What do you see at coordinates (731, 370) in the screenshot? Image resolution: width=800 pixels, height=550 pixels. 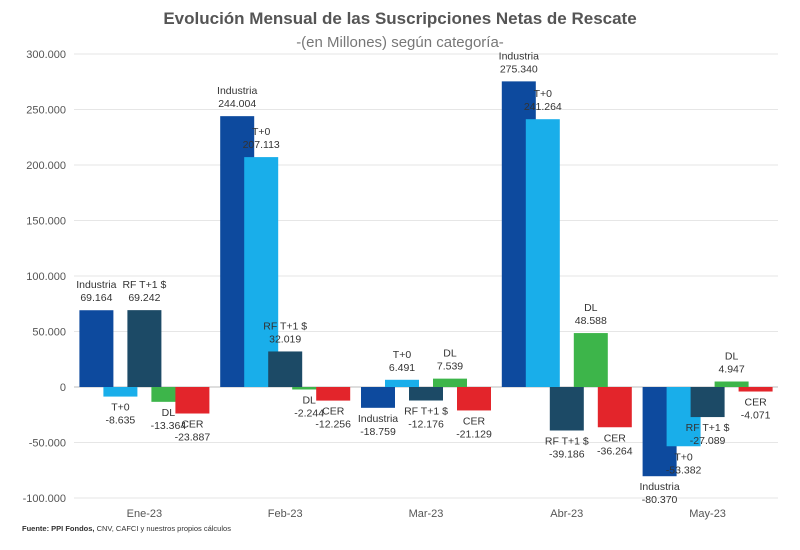 I see `data-label-value: 4.947` at bounding box center [731, 370].